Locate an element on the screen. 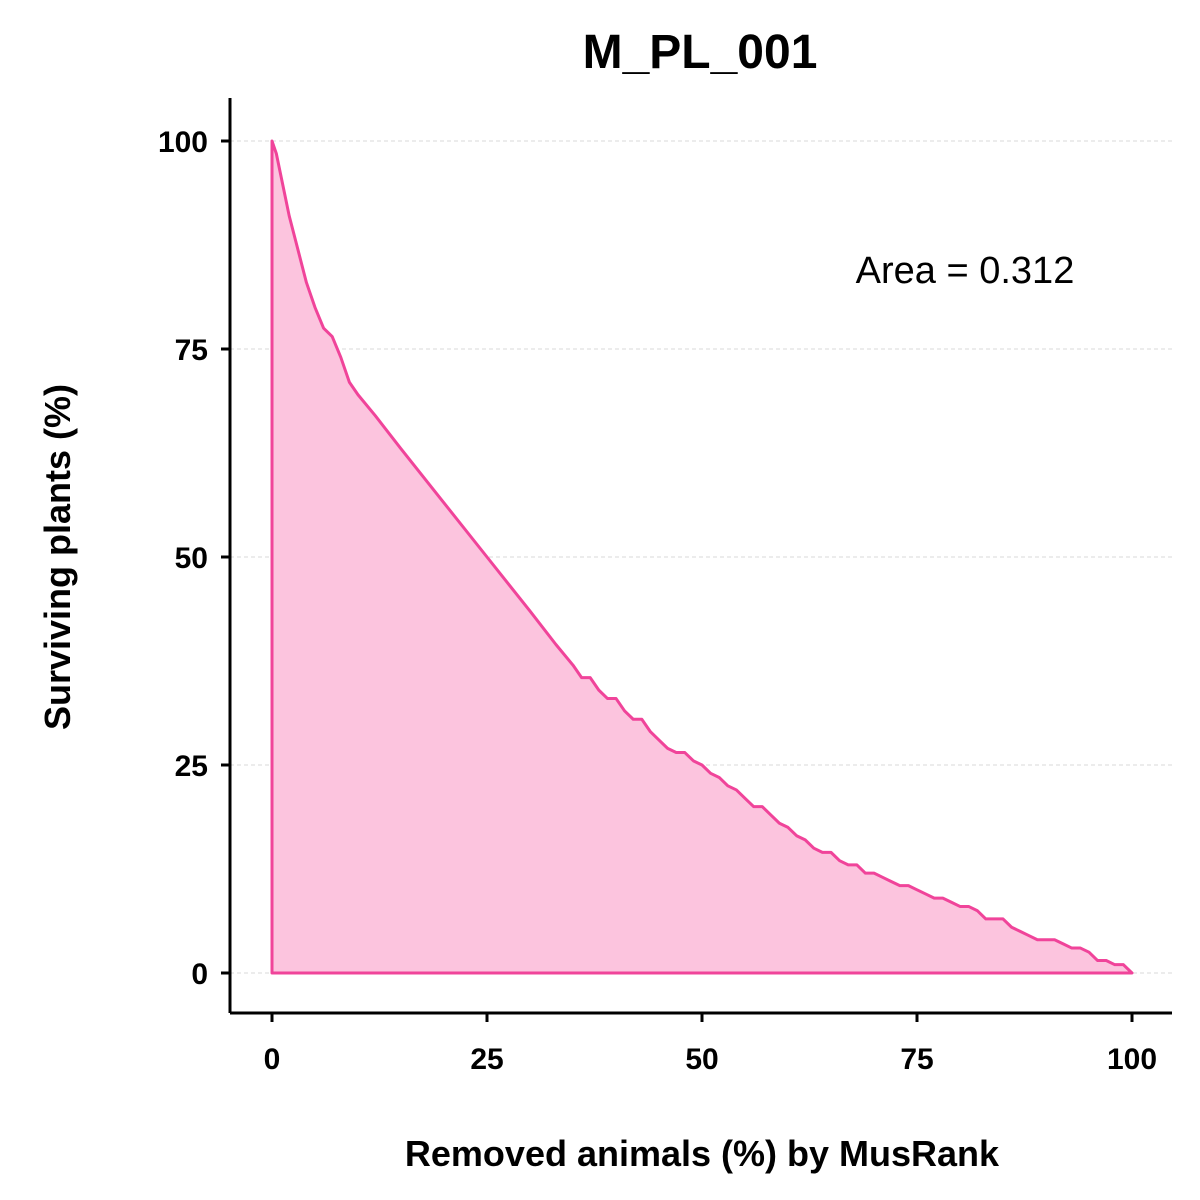 The width and height of the screenshot is (1200, 1200). y-axis-title: Surviving plants (%) is located at coordinates (57, 557).